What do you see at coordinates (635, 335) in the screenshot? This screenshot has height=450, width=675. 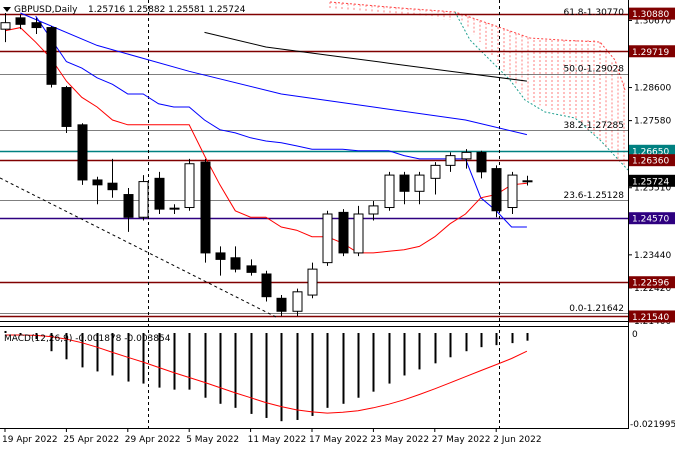 I see `macd-zero-label: 0` at bounding box center [635, 335].